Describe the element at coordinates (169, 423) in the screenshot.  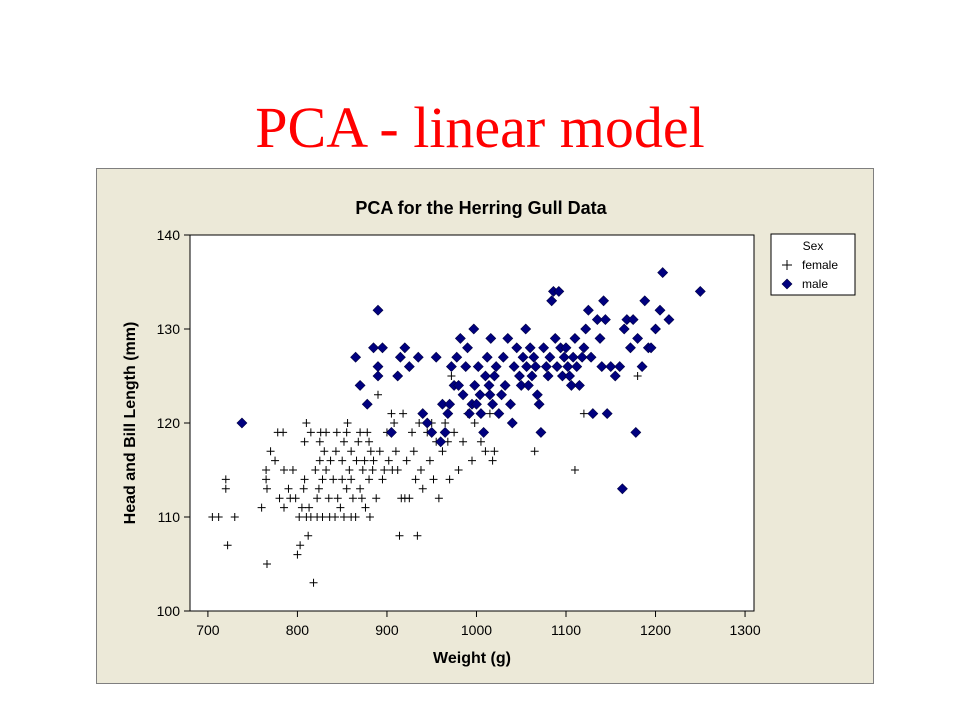
I see `y-tick-label: 120` at that location.